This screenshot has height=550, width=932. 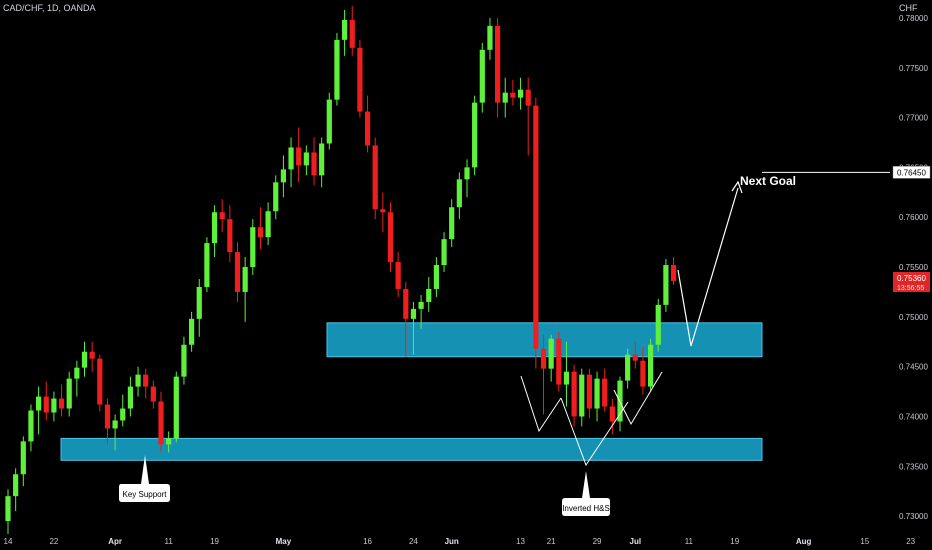 I want to click on time-tick-label: 13, so click(x=520, y=541).